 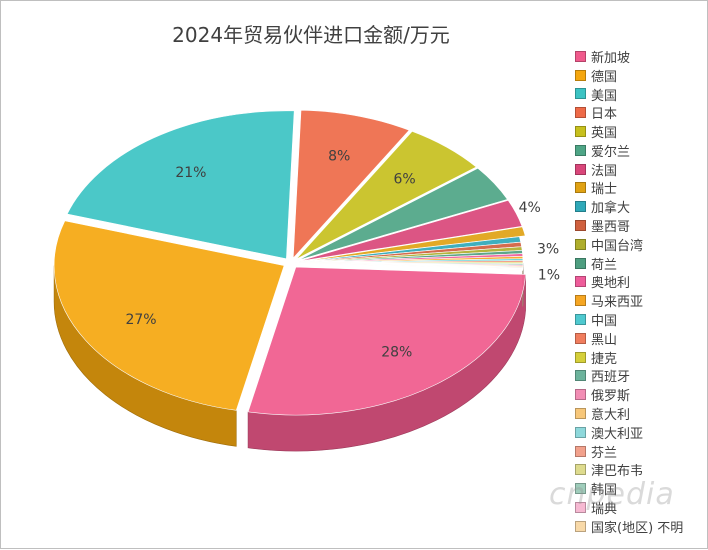 I want to click on legend-item-16: 捷克, so click(x=641, y=357).